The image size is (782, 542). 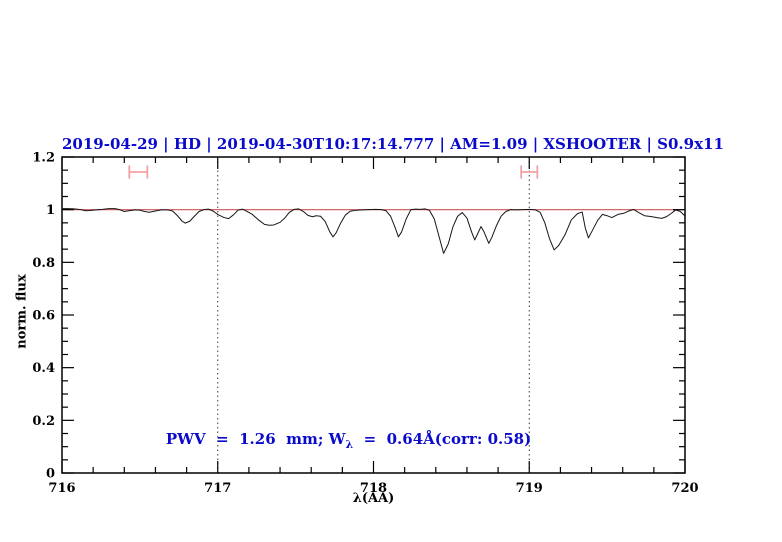 What do you see at coordinates (333, 172) in the screenshot?
I see `range-markers` at bounding box center [333, 172].